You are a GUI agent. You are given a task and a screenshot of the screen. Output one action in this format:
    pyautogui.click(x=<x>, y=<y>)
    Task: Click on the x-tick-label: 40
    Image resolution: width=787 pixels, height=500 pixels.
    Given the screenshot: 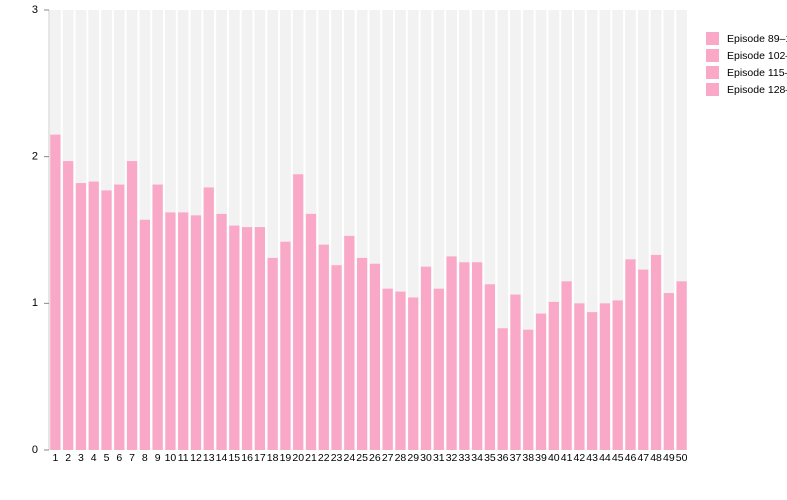 What is the action you would take?
    pyautogui.click(x=554, y=458)
    